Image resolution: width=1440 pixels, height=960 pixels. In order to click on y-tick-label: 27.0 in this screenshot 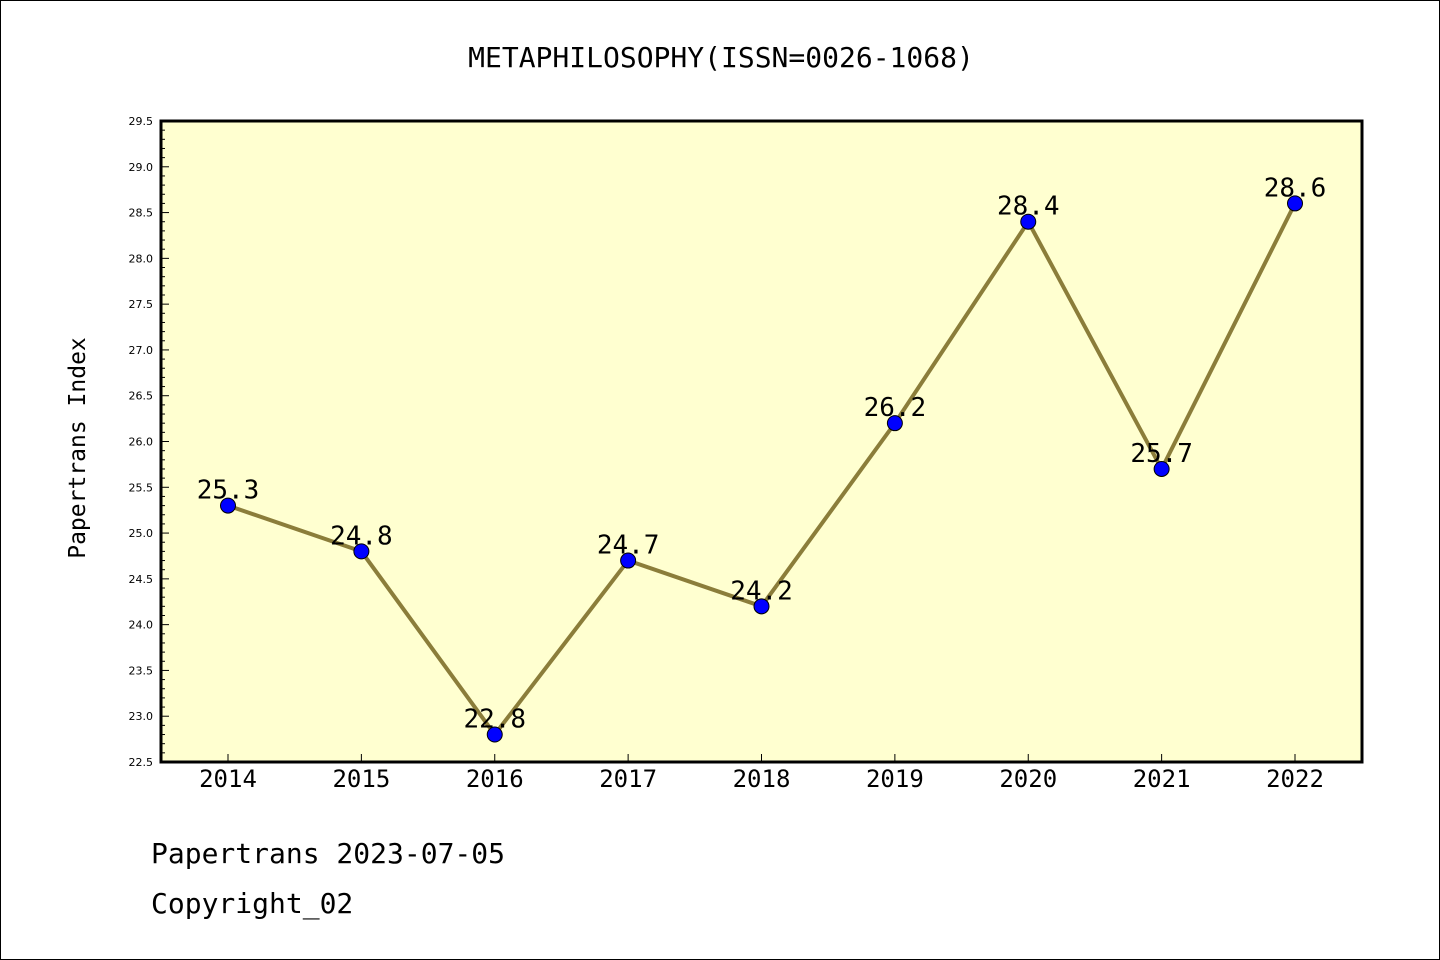, I will do `click(141, 350)`.